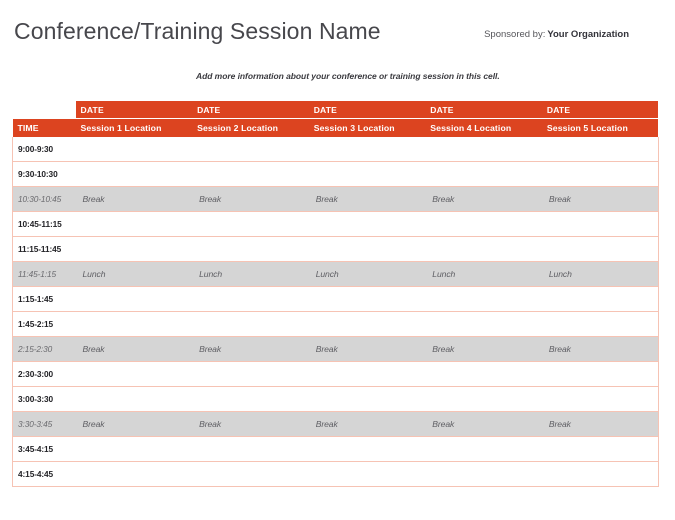  I want to click on table-row: 1:15-1:45, so click(335, 299).